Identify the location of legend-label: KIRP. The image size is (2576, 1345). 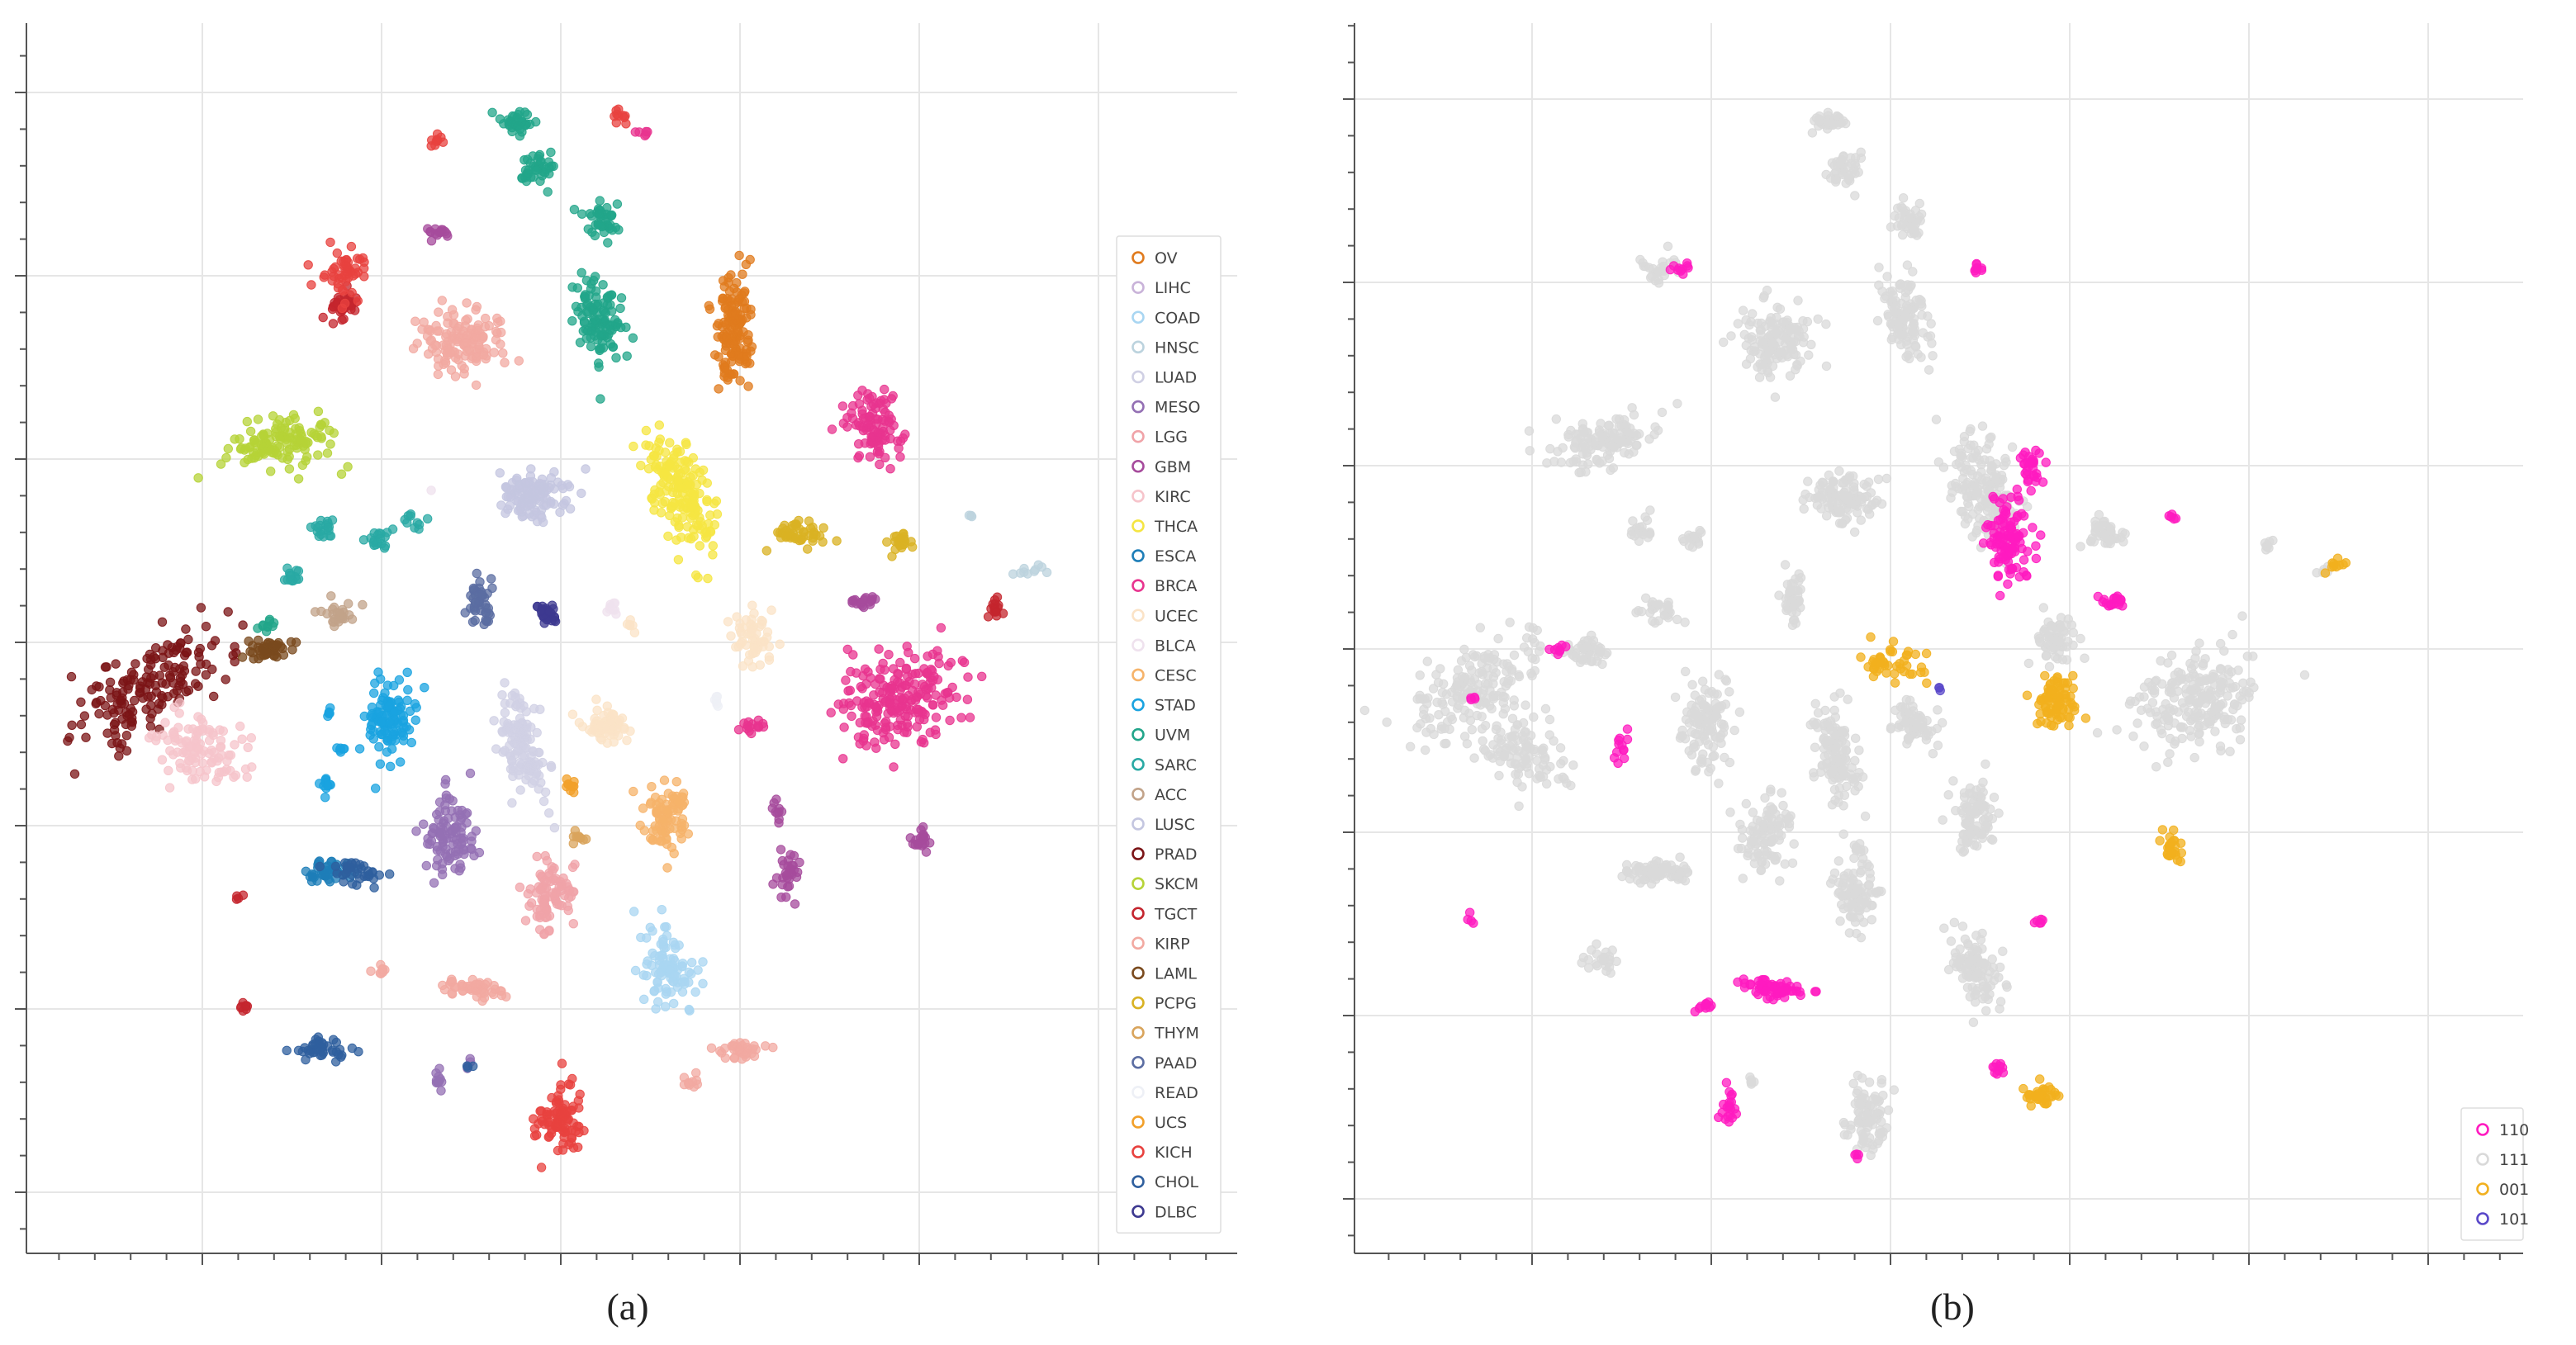
(1172, 944).